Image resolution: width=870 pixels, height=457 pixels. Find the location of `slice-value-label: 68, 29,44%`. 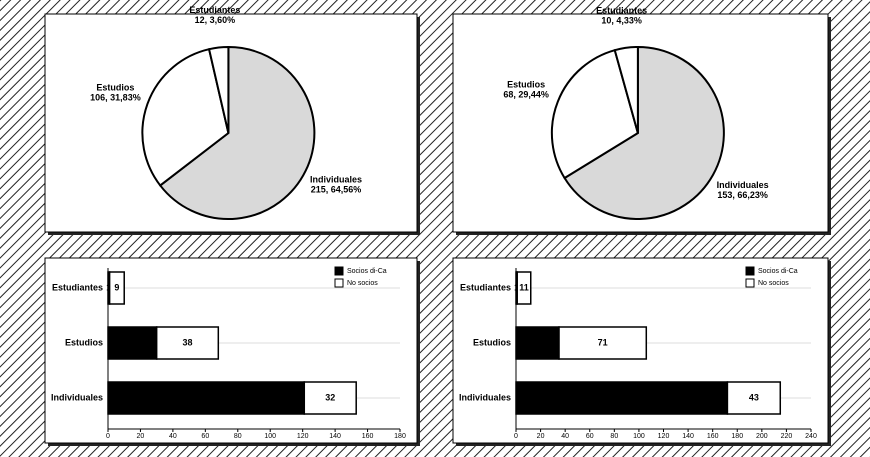

slice-value-label: 68, 29,44% is located at coordinates (526, 94).